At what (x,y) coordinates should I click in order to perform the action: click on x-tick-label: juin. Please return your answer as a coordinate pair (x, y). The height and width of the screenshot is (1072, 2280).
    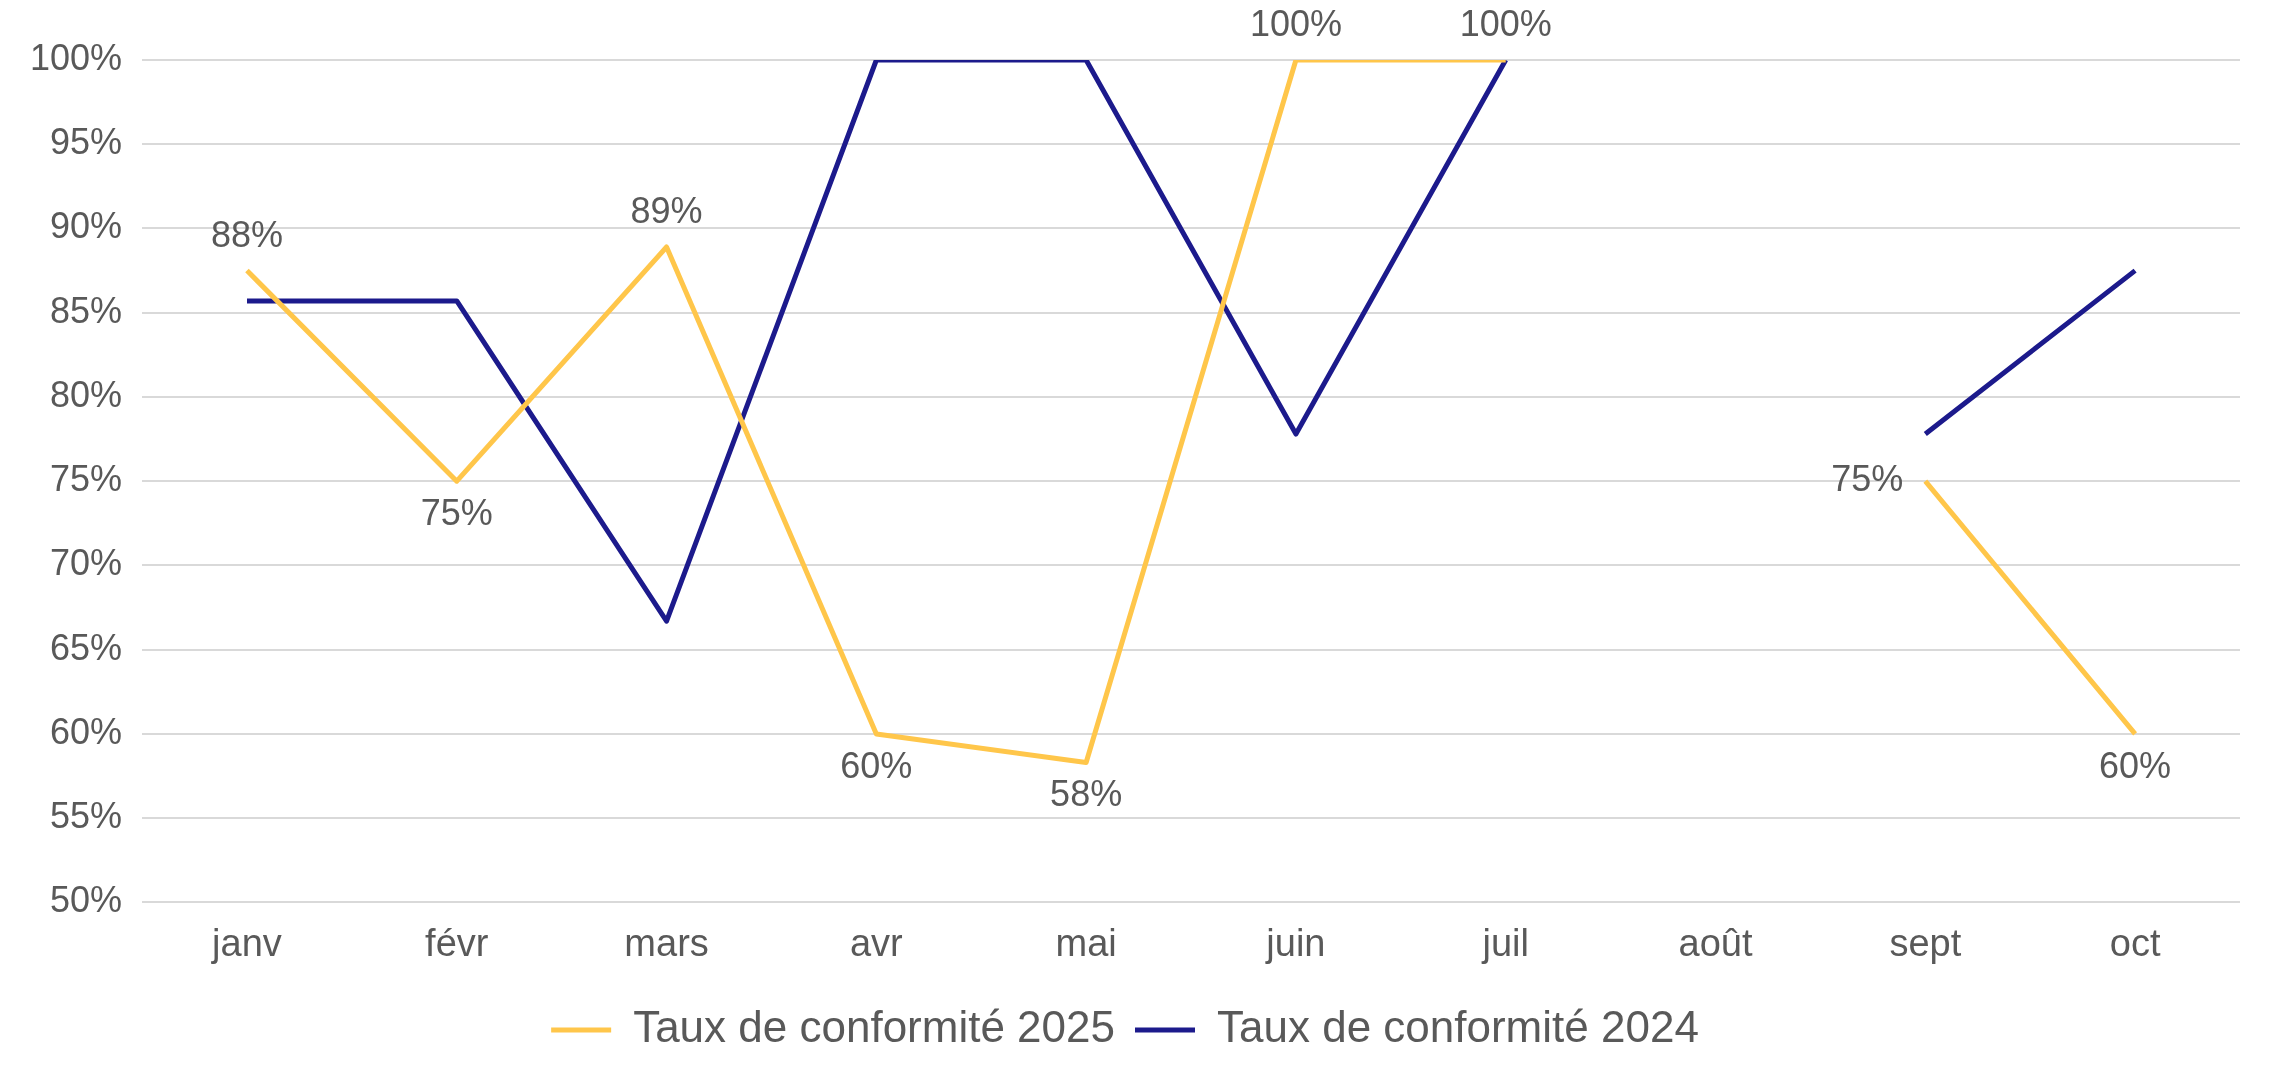
    Looking at the image, I should click on (1295, 942).